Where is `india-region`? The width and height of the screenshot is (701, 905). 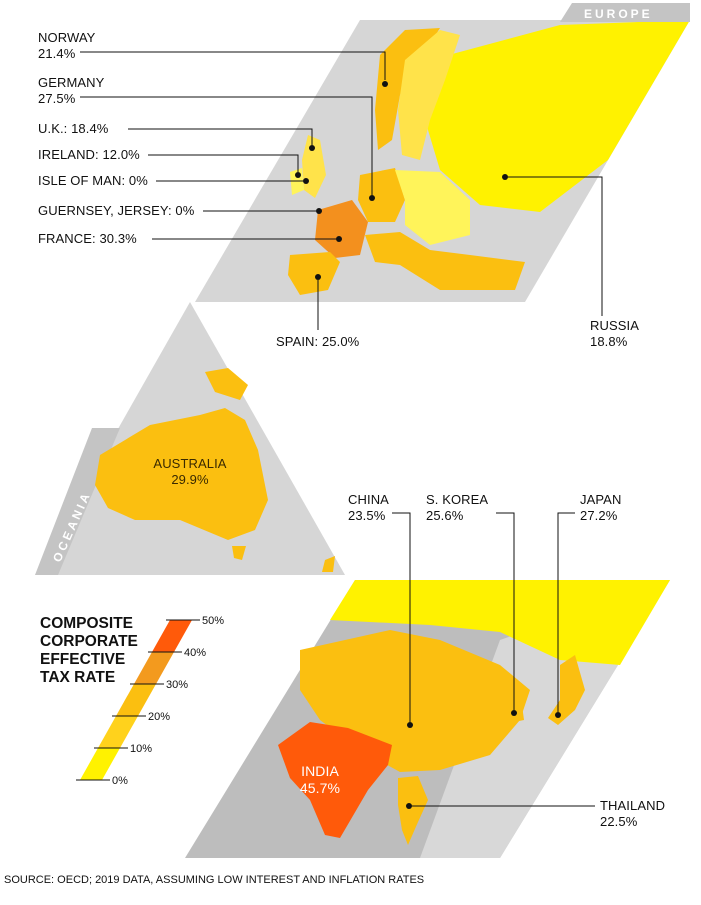
india-region is located at coordinates (335, 780).